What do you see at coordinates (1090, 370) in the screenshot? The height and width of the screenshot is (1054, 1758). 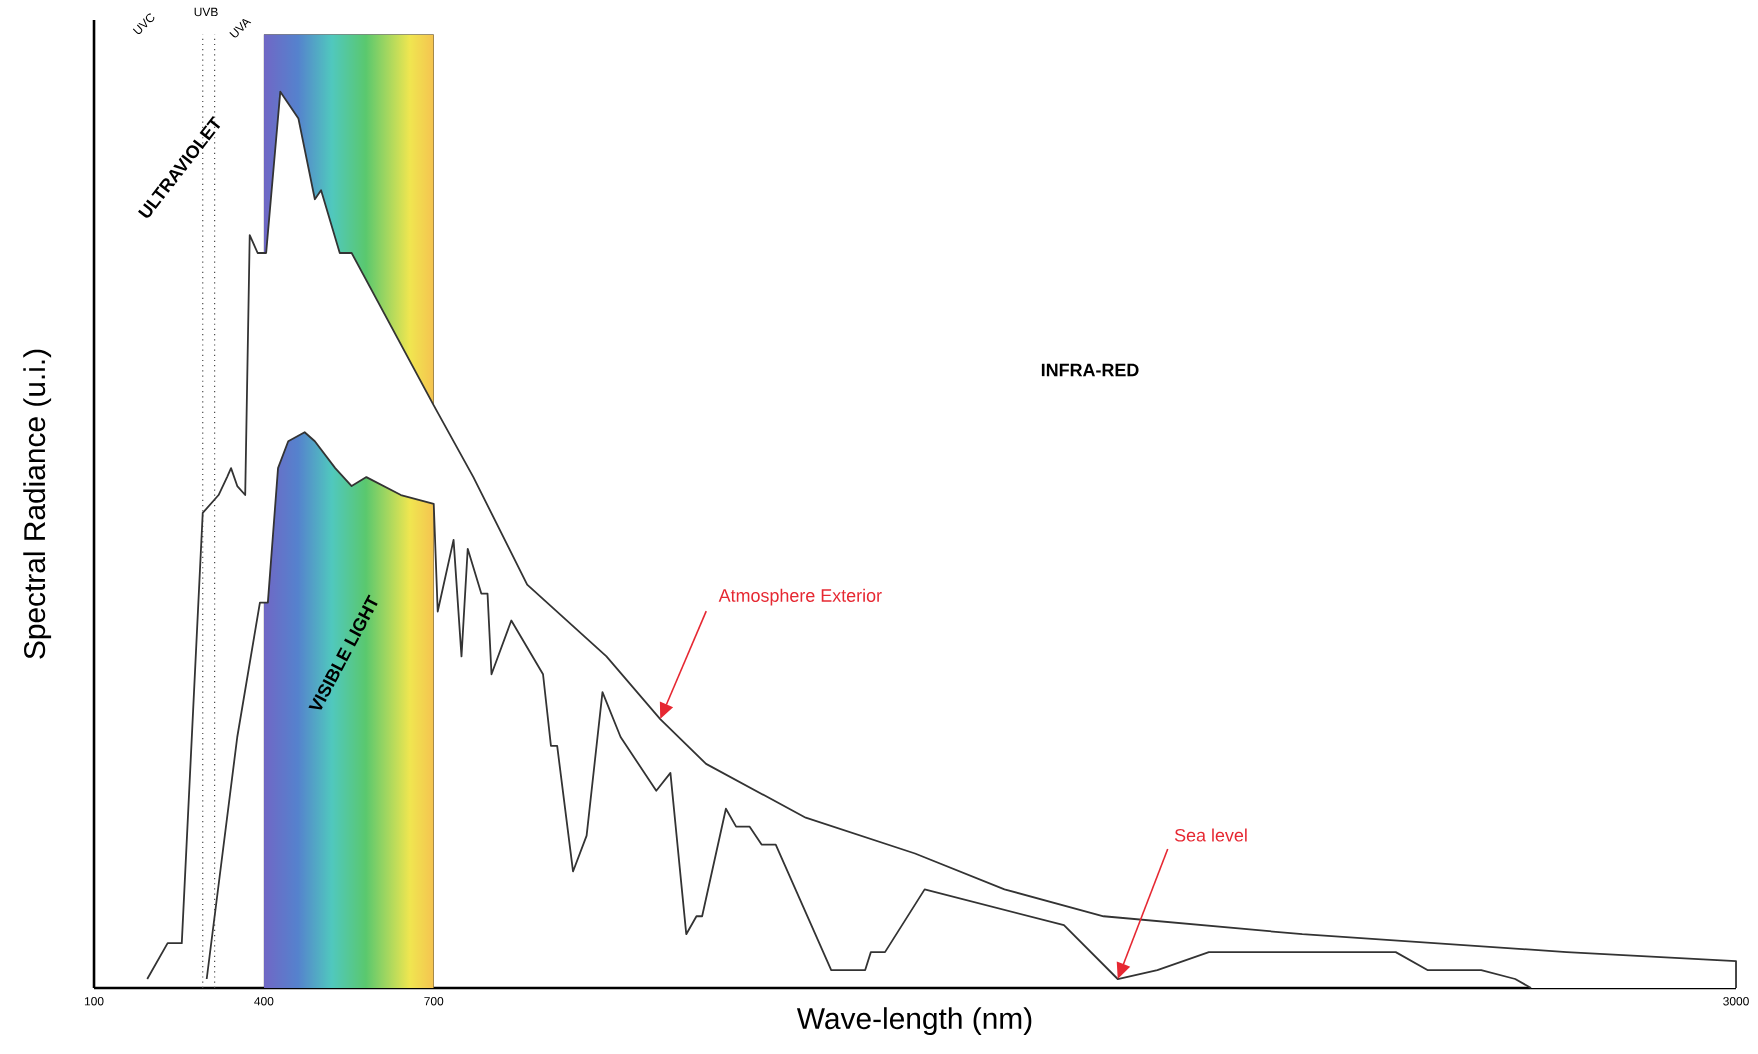 I see `annotation: INFRA-RED` at bounding box center [1090, 370].